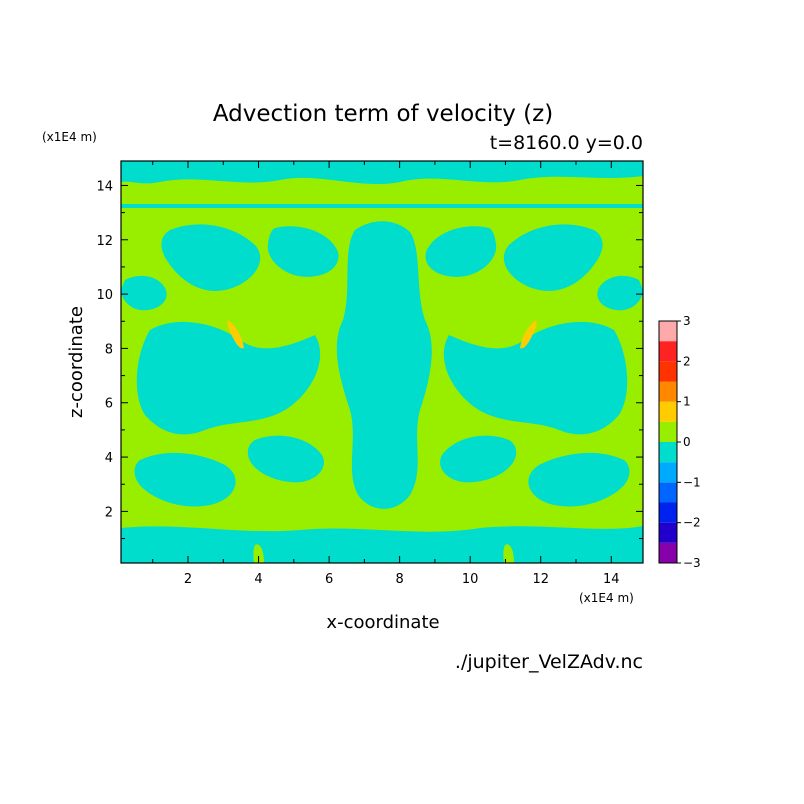 The width and height of the screenshot is (804, 804). Describe the element at coordinates (109, 404) in the screenshot. I see `y-tick-label: 6` at that location.